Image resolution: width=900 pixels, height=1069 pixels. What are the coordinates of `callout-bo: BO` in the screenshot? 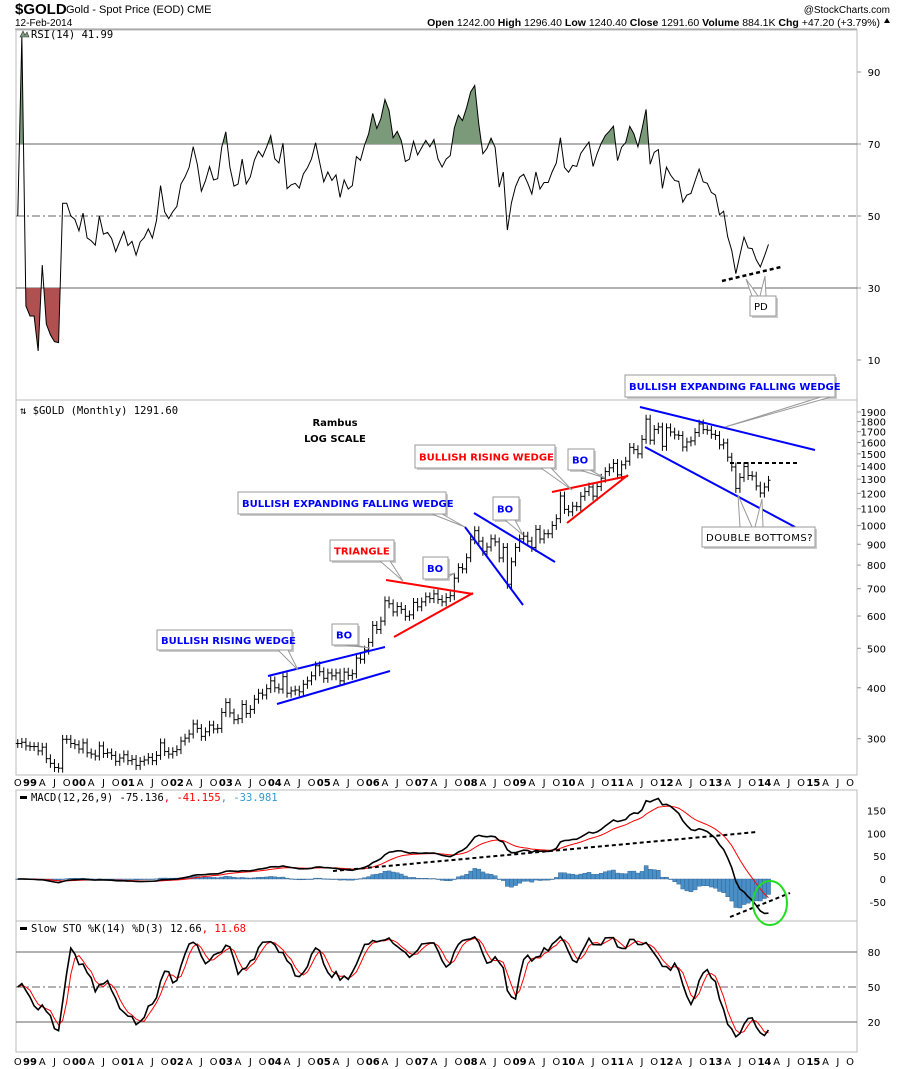 It's located at (351, 636).